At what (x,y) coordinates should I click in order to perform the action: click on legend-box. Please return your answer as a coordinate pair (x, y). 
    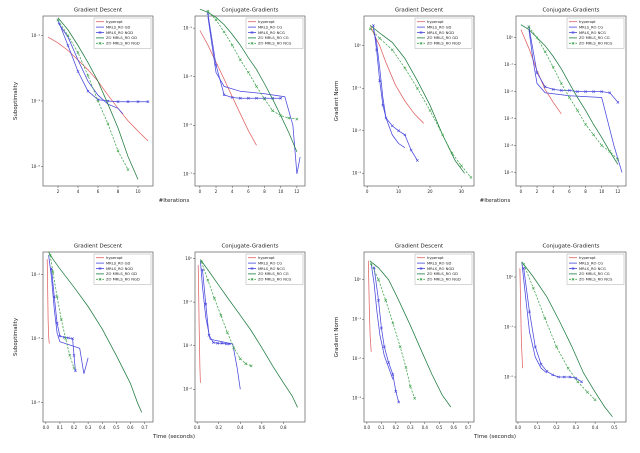
    Looking at the image, I should click on (274, 269).